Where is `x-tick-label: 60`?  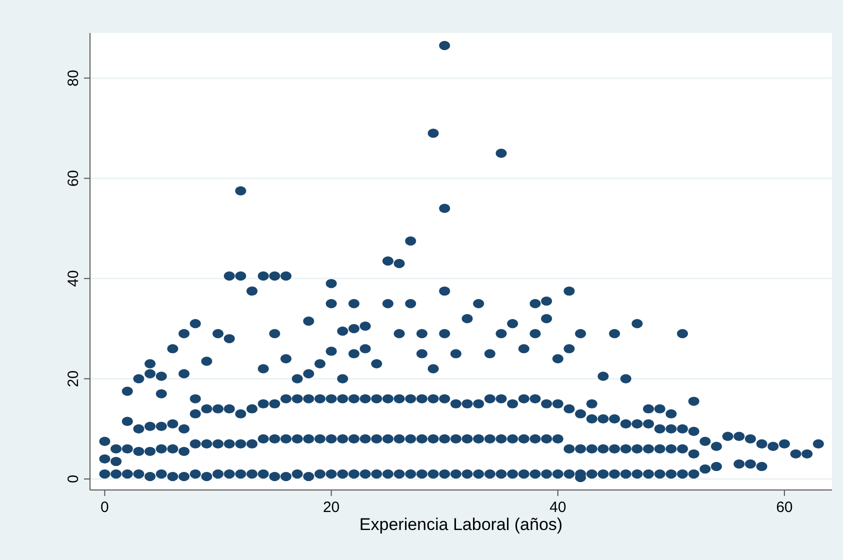
x-tick-label: 60 is located at coordinates (784, 507).